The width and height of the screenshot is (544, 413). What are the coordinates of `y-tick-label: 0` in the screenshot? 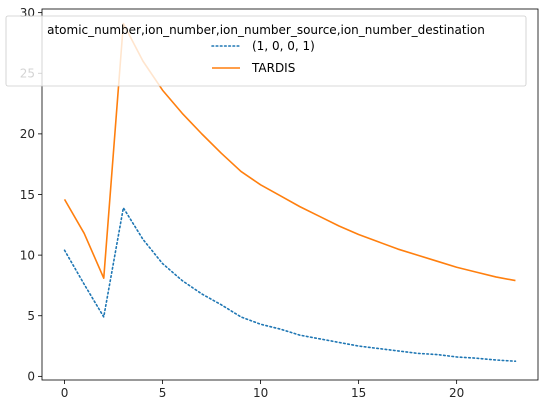 It's located at (31, 377).